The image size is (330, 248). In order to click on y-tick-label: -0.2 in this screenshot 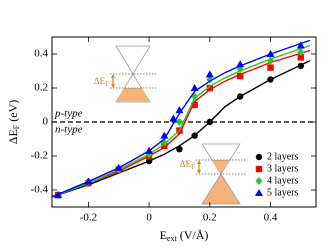, I will do `click(39, 156)`.